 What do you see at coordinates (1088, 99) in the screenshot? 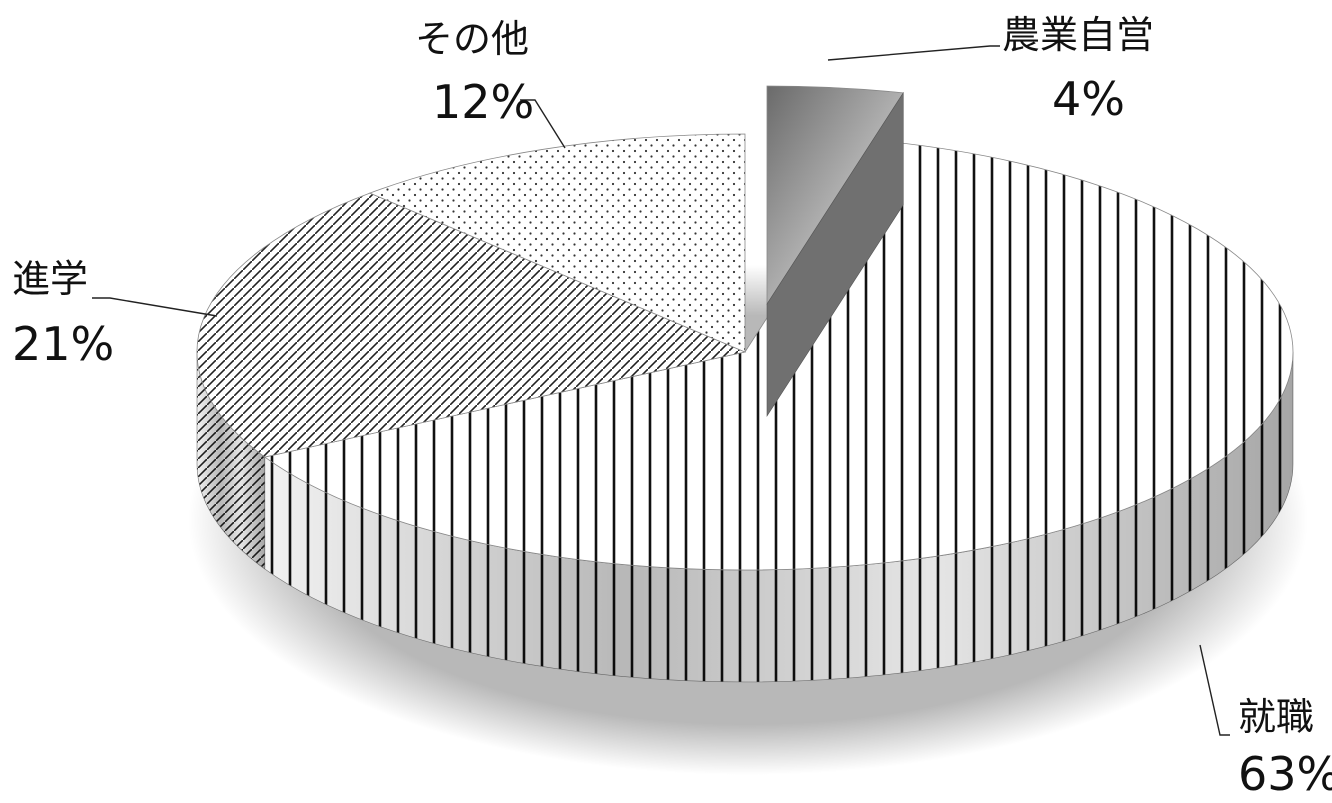
I see `slice-value-farming: 4%` at bounding box center [1088, 99].